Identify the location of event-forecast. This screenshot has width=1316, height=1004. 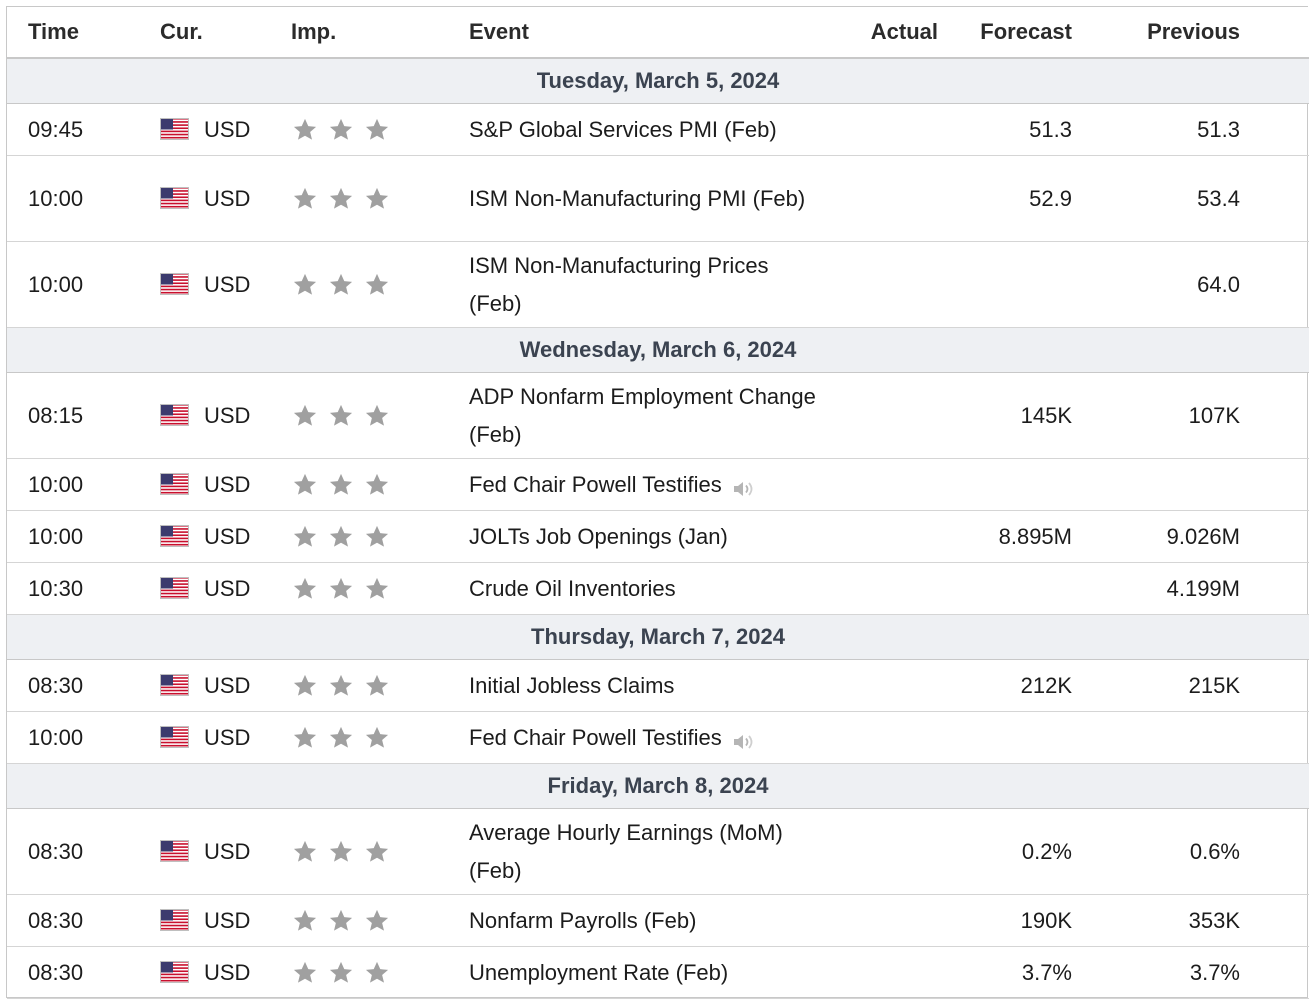
(1005, 737).